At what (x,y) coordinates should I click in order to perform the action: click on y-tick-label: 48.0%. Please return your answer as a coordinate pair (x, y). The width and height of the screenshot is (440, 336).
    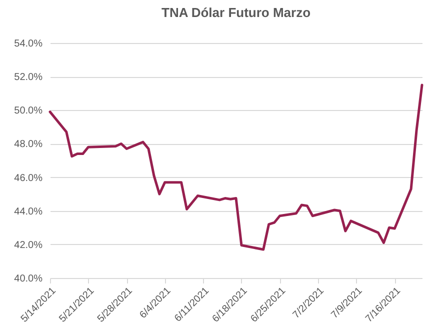
    Looking at the image, I should click on (28, 144).